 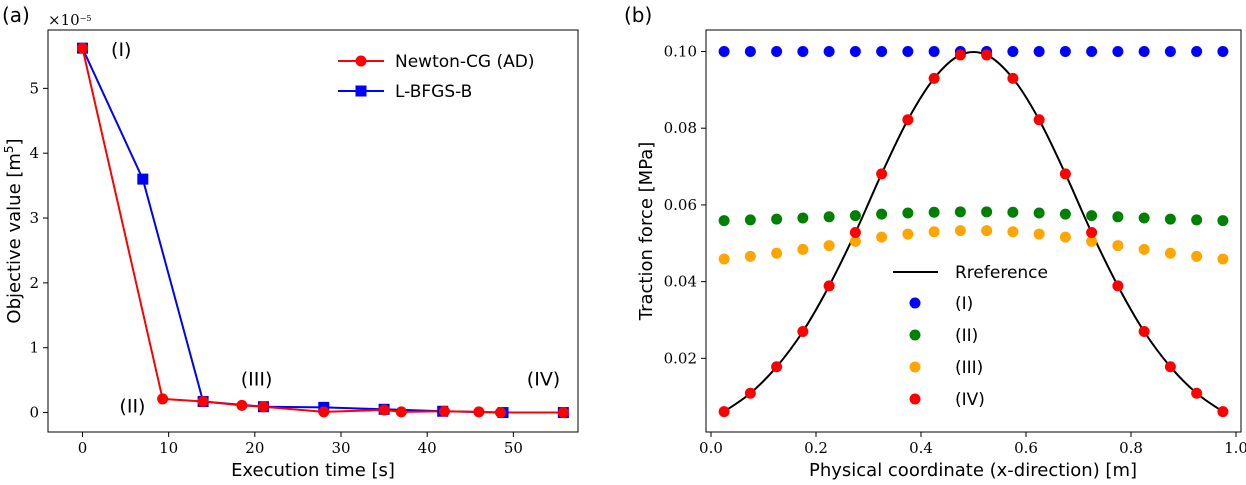 What do you see at coordinates (34, 218) in the screenshot?
I see `y-tick-label-a-3: 3` at bounding box center [34, 218].